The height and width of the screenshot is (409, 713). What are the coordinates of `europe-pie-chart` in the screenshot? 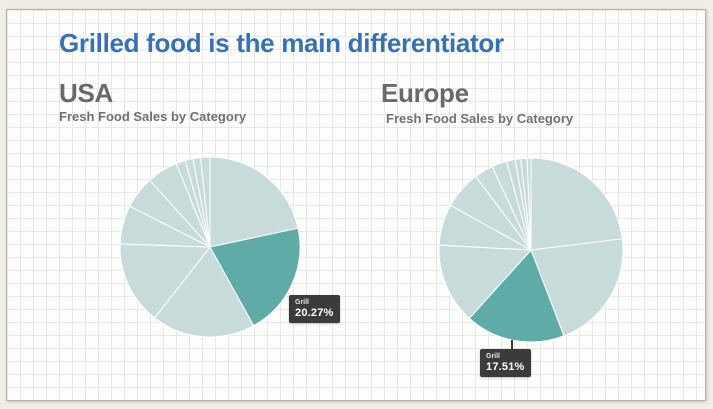 It's located at (531, 250).